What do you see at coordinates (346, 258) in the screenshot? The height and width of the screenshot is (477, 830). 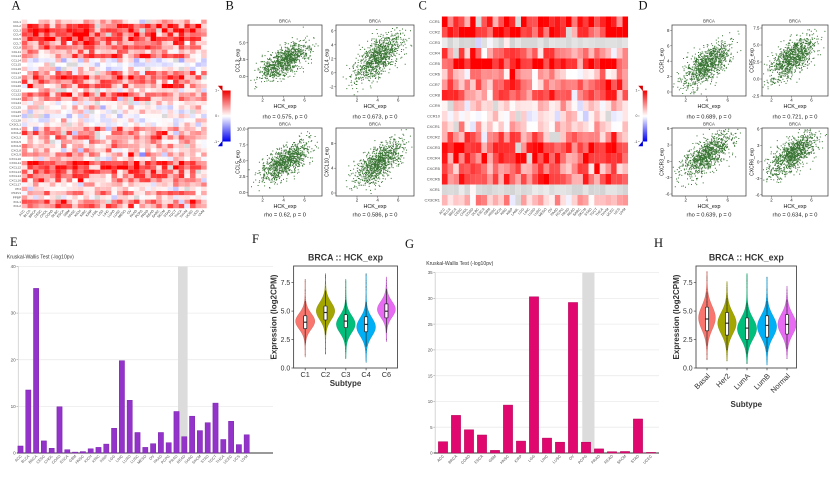 I see `svg-text: BRCA :: HCK_exp` at bounding box center [346, 258].